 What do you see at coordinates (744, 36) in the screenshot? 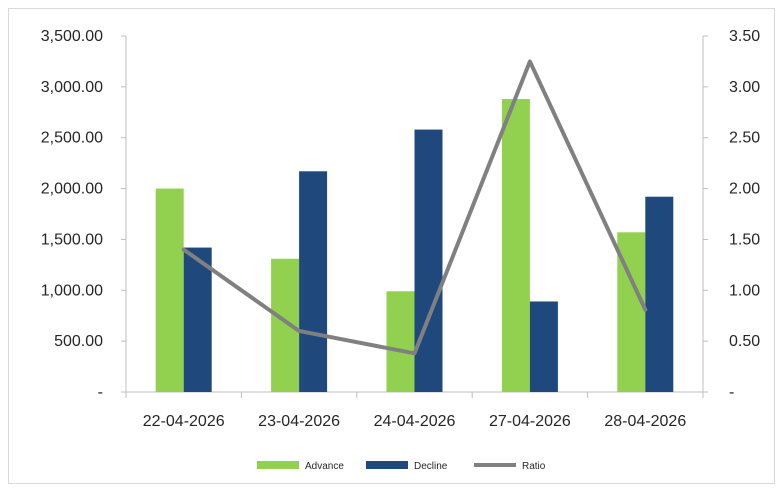
I see `right-tick-label: 3.50` at bounding box center [744, 36].